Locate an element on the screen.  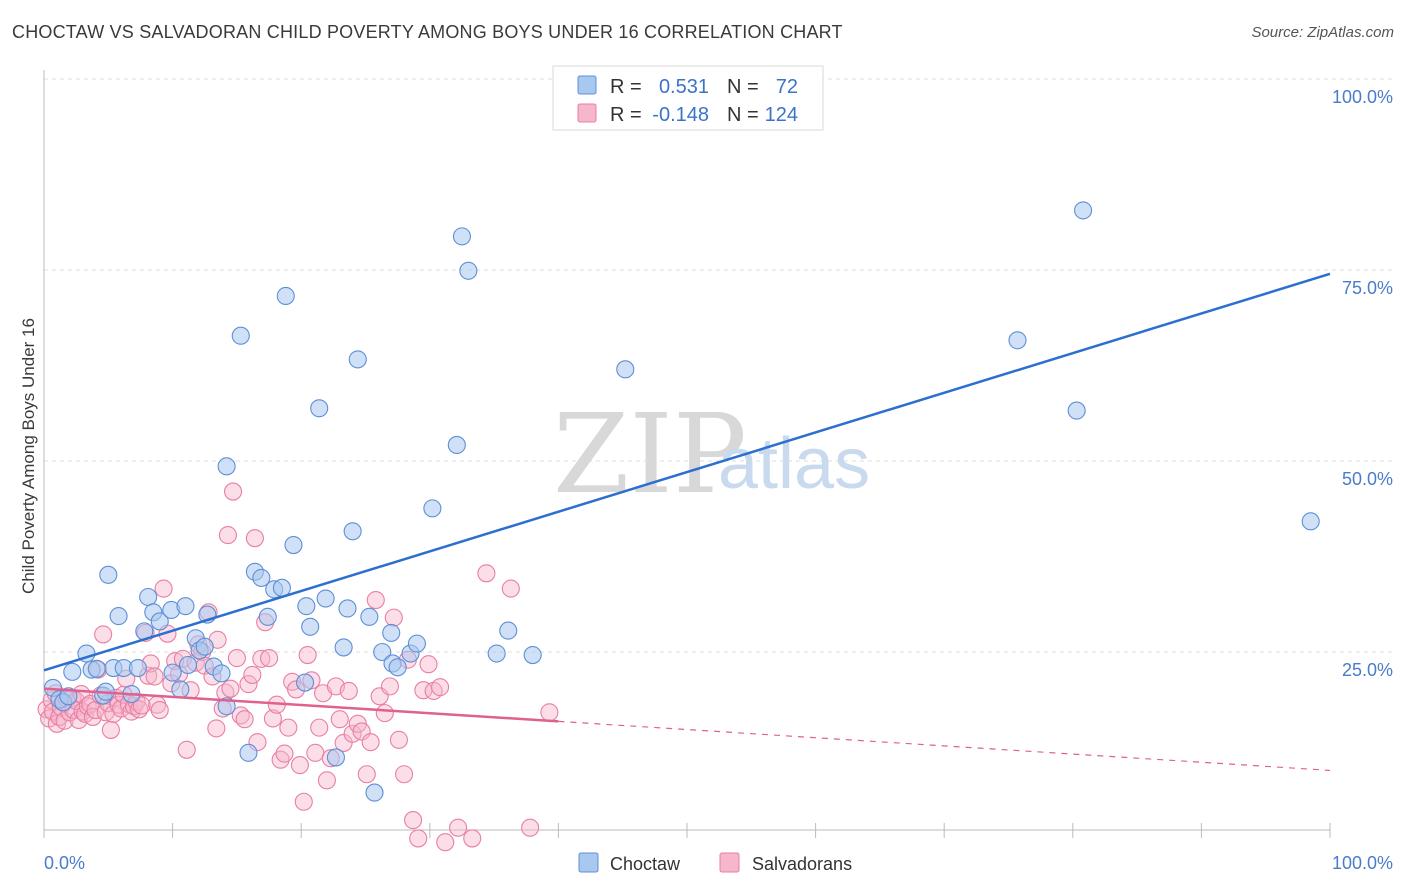
choctaw-n-label: N = is located at coordinates (743, 87).